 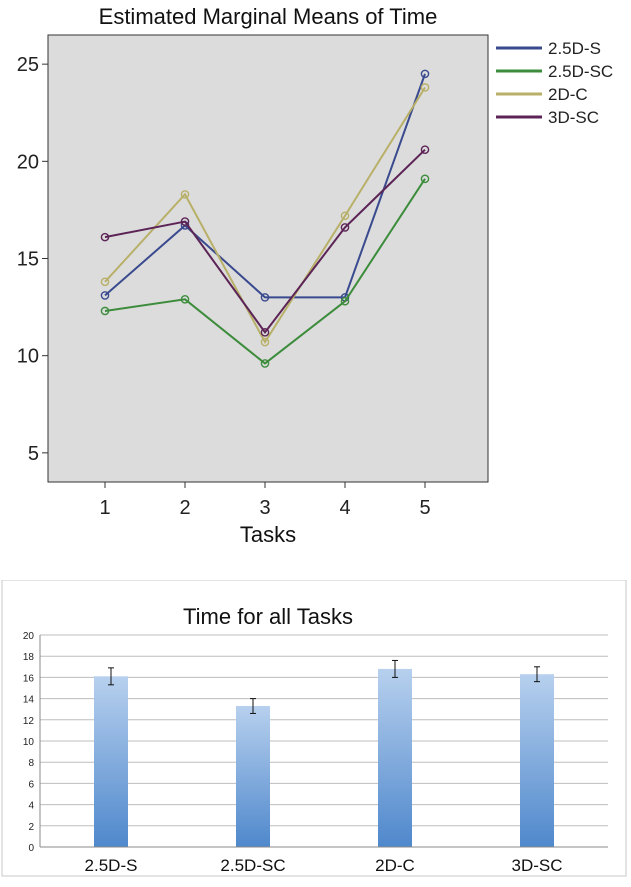 I want to click on y-tick-label-1: 10, so click(x=28, y=357).